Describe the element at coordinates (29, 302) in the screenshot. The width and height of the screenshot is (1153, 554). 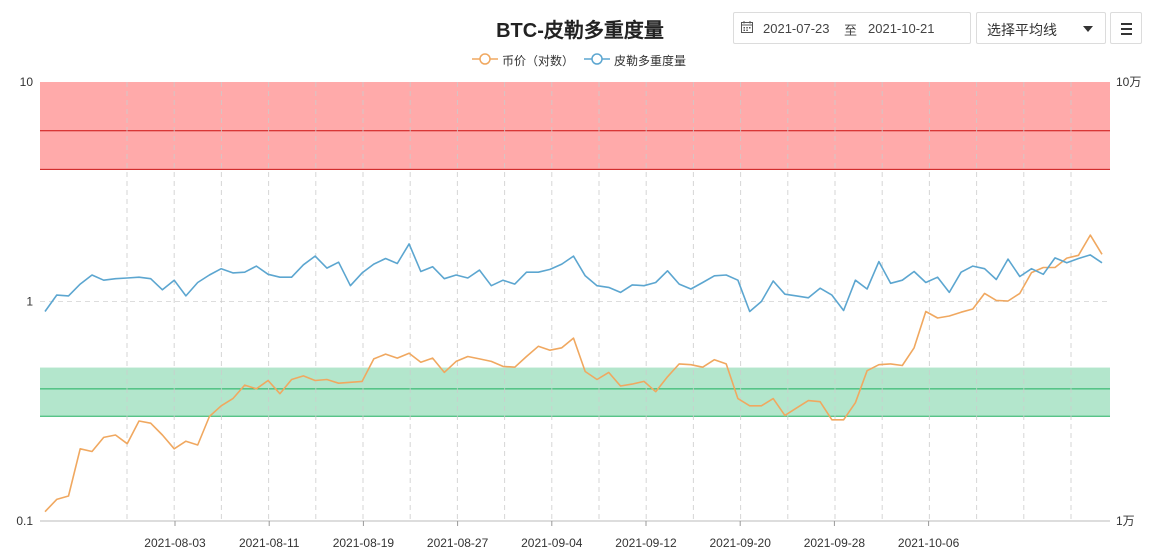
I see `y-left-tick-label: 1` at that location.